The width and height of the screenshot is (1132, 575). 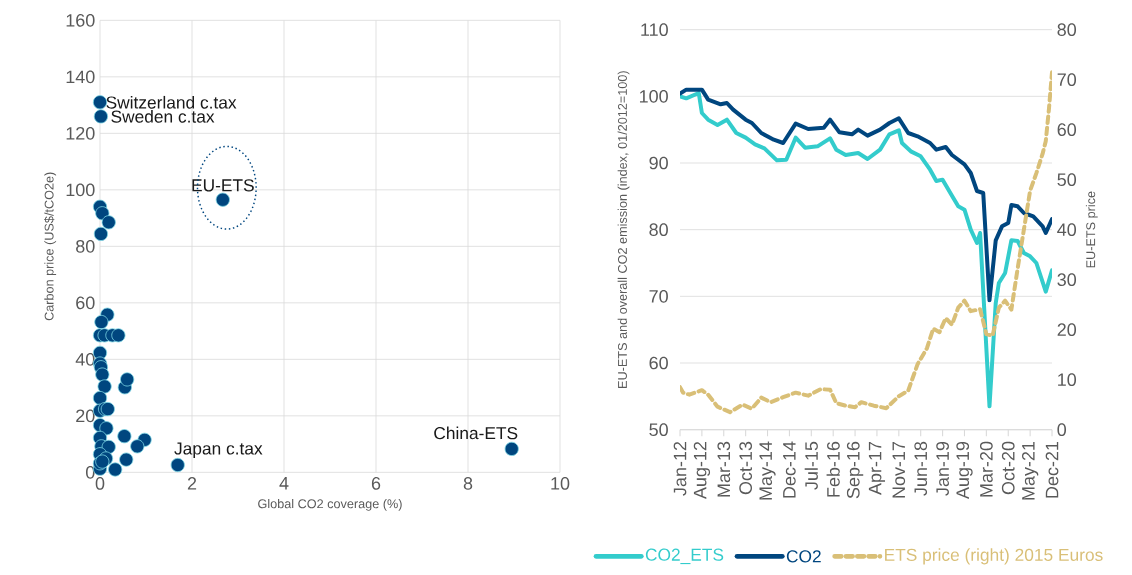 I want to click on x-tick-label: Nov-17, so click(x=899, y=469).